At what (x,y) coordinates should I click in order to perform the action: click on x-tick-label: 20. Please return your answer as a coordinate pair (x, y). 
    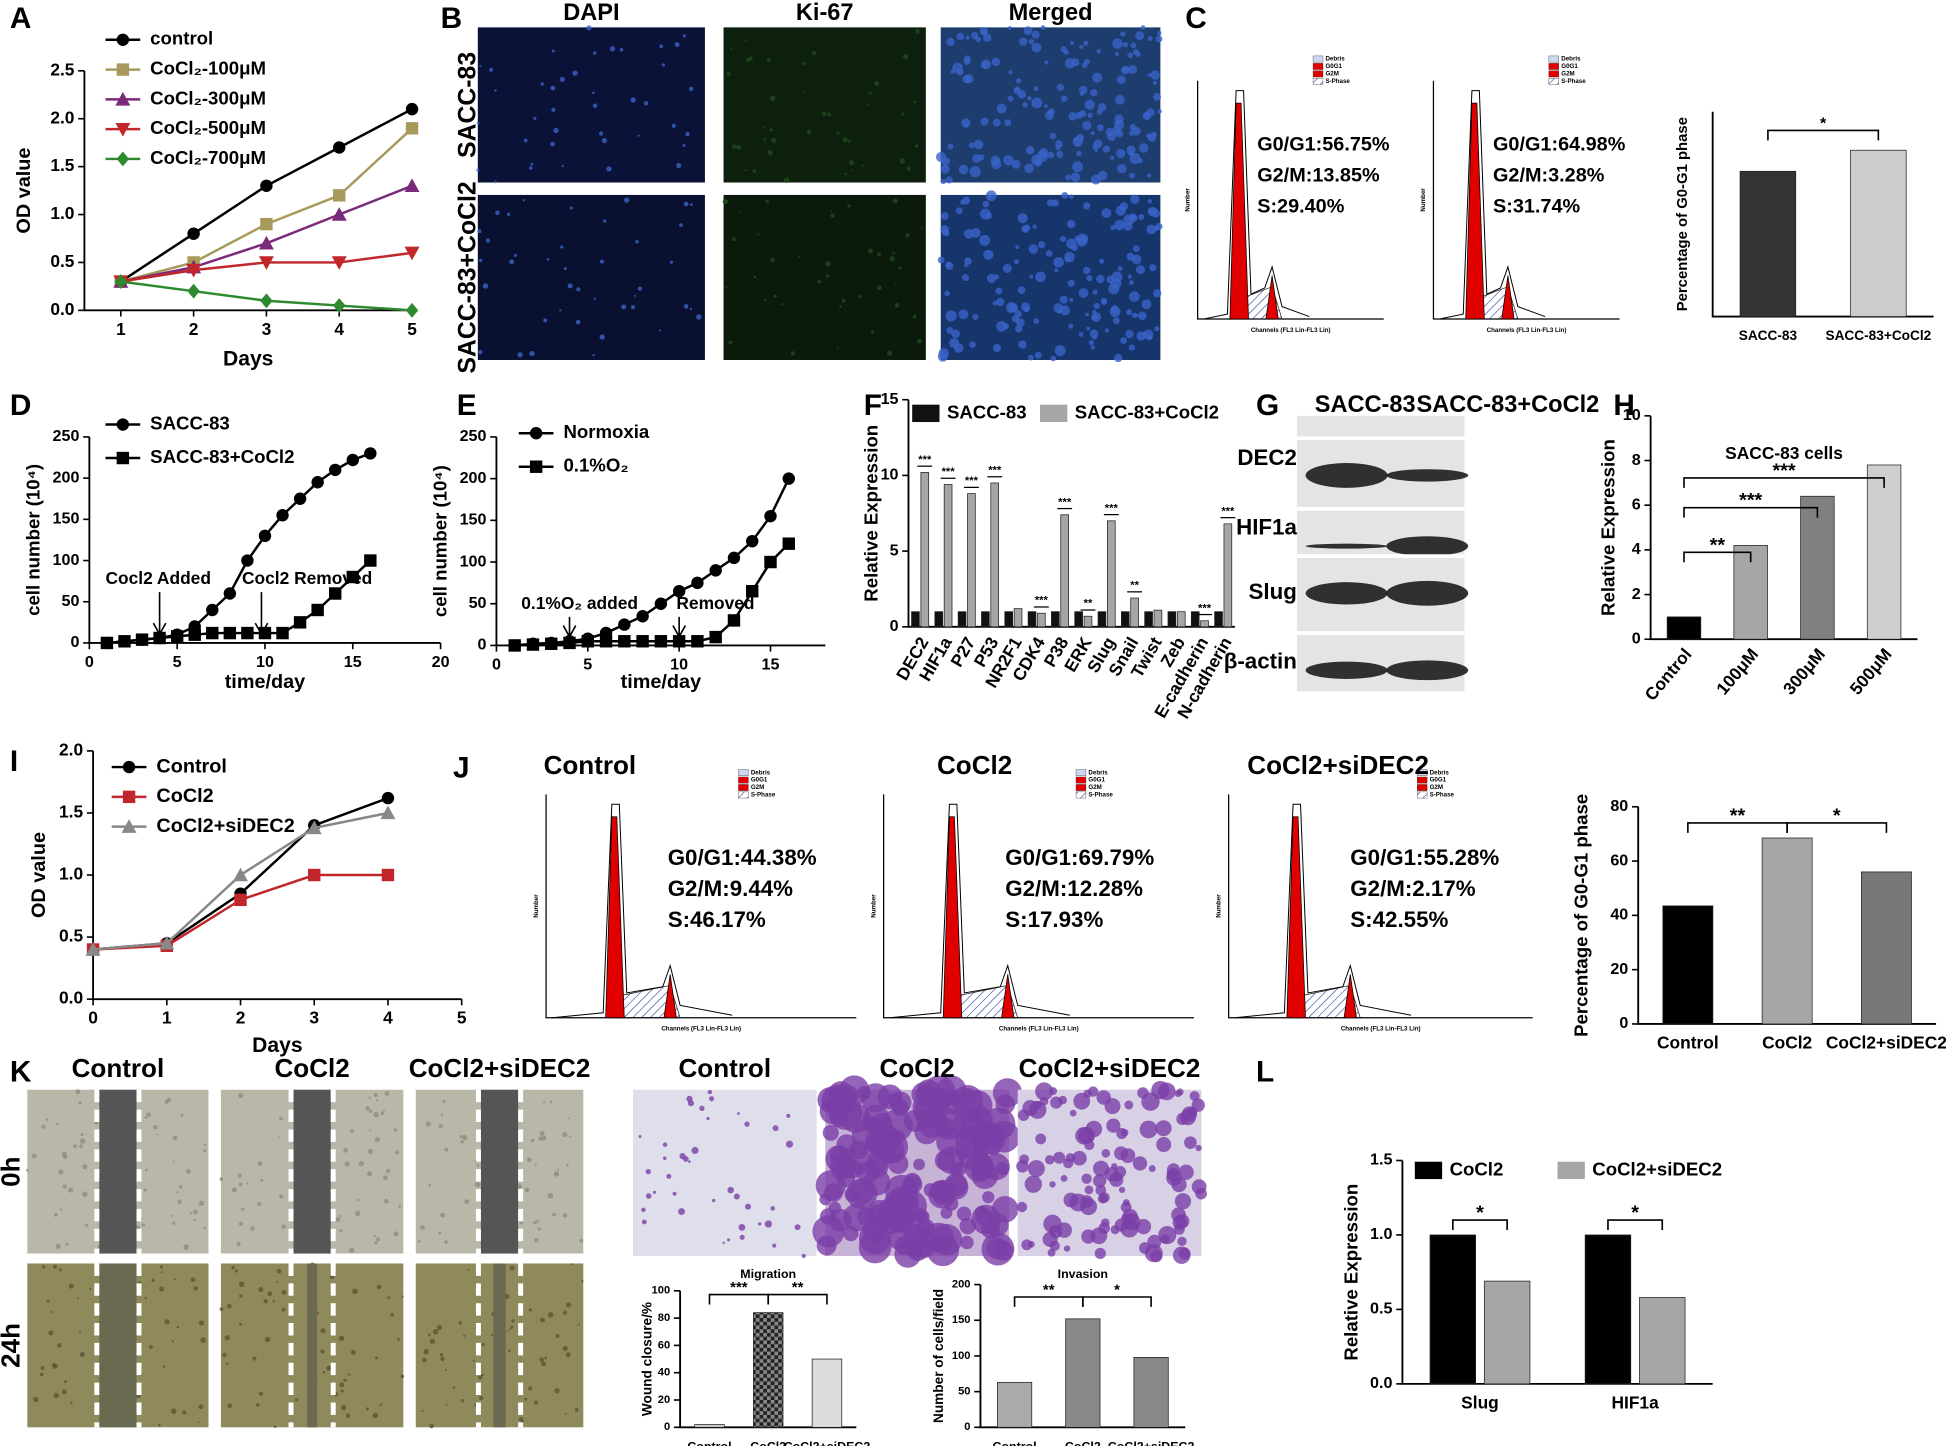
    Looking at the image, I should click on (441, 662).